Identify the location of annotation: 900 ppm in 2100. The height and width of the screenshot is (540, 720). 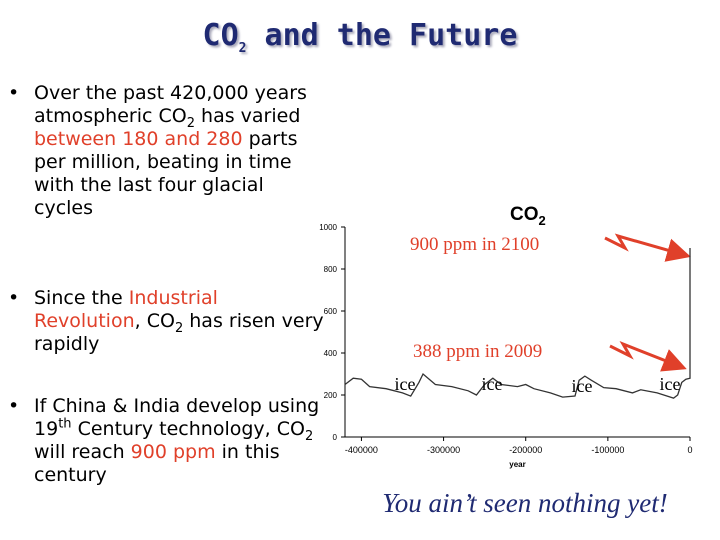
(474, 244).